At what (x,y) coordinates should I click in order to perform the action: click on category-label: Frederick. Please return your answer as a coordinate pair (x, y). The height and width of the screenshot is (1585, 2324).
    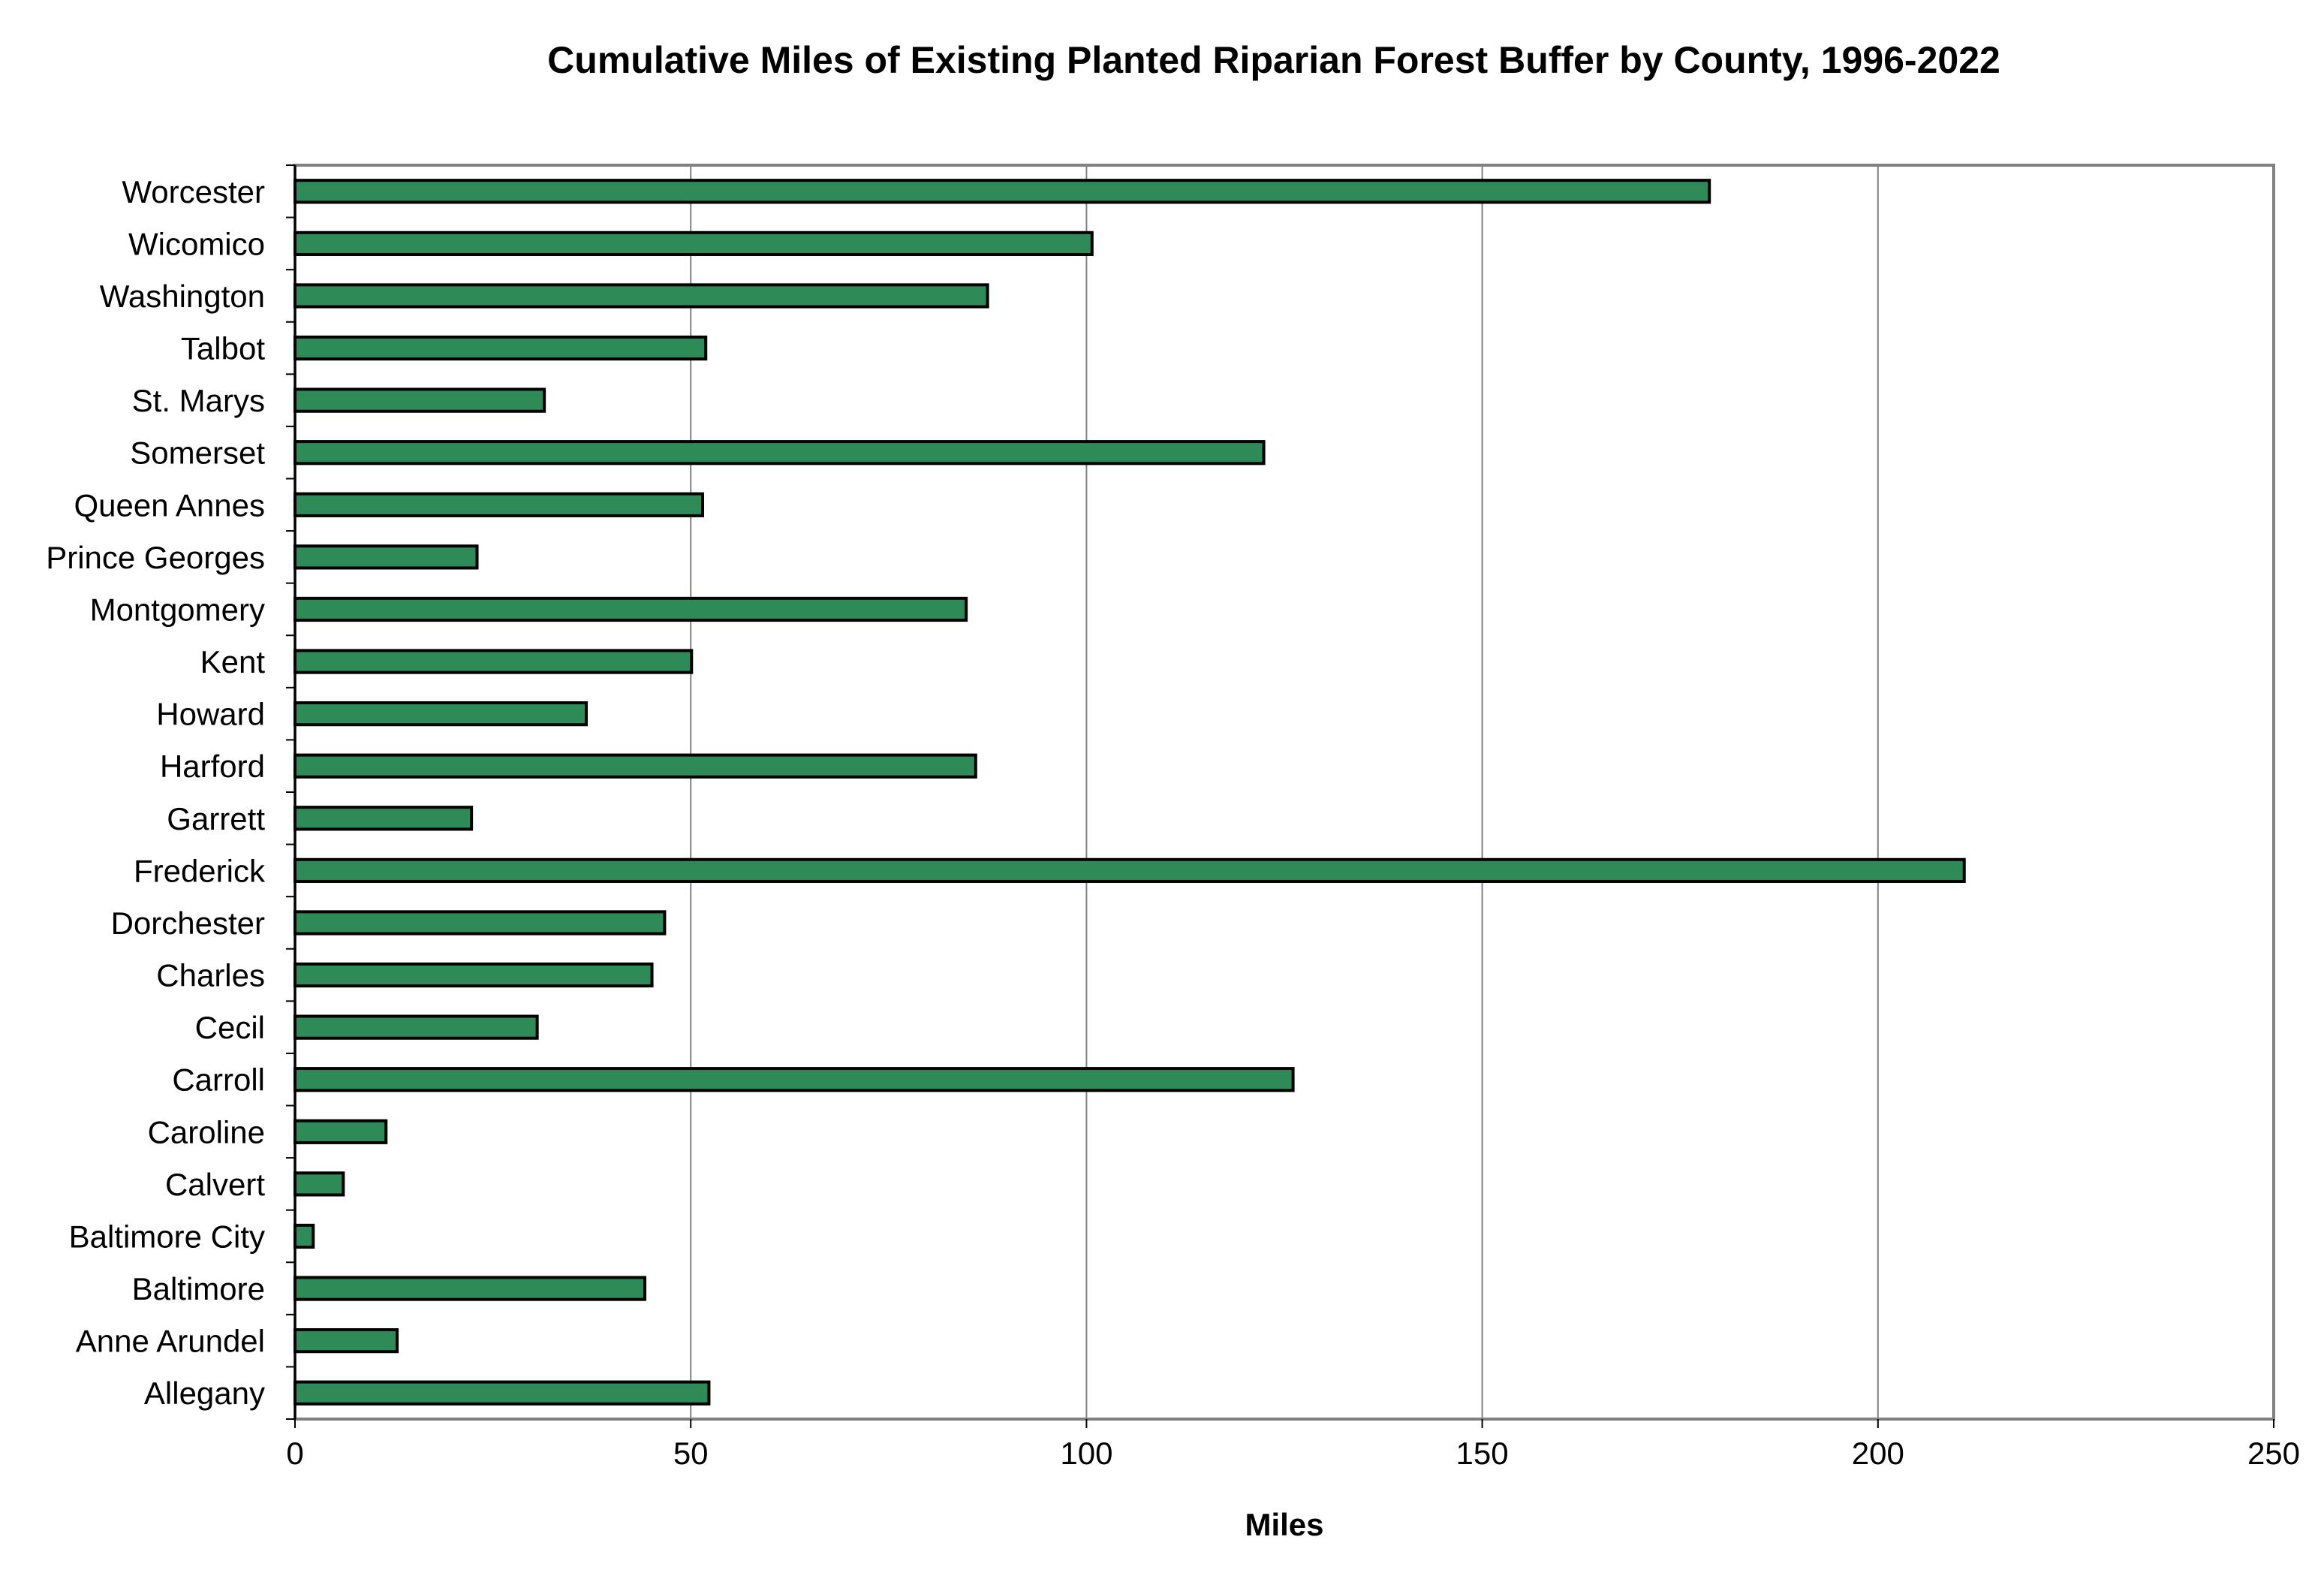
    Looking at the image, I should click on (200, 870).